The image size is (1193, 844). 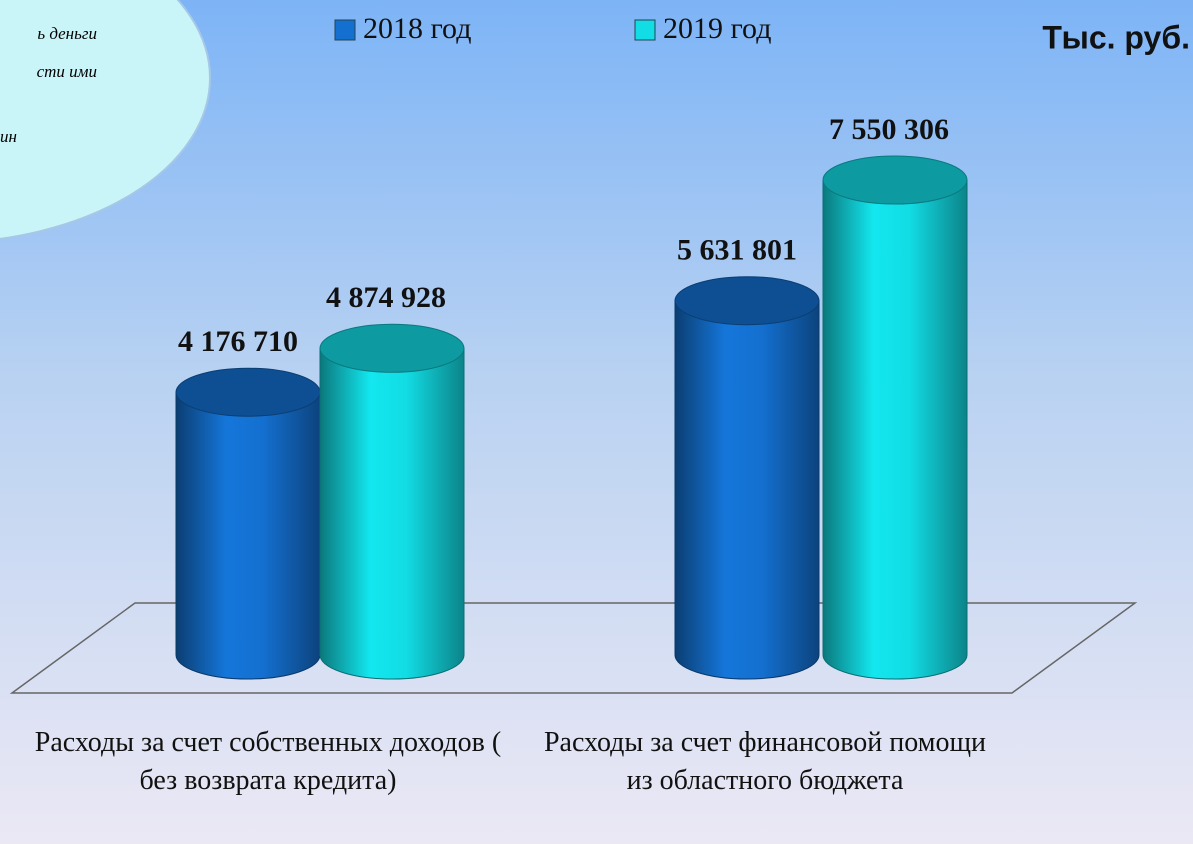 What do you see at coordinates (105, 120) in the screenshot?
I see `callout-bubble` at bounding box center [105, 120].